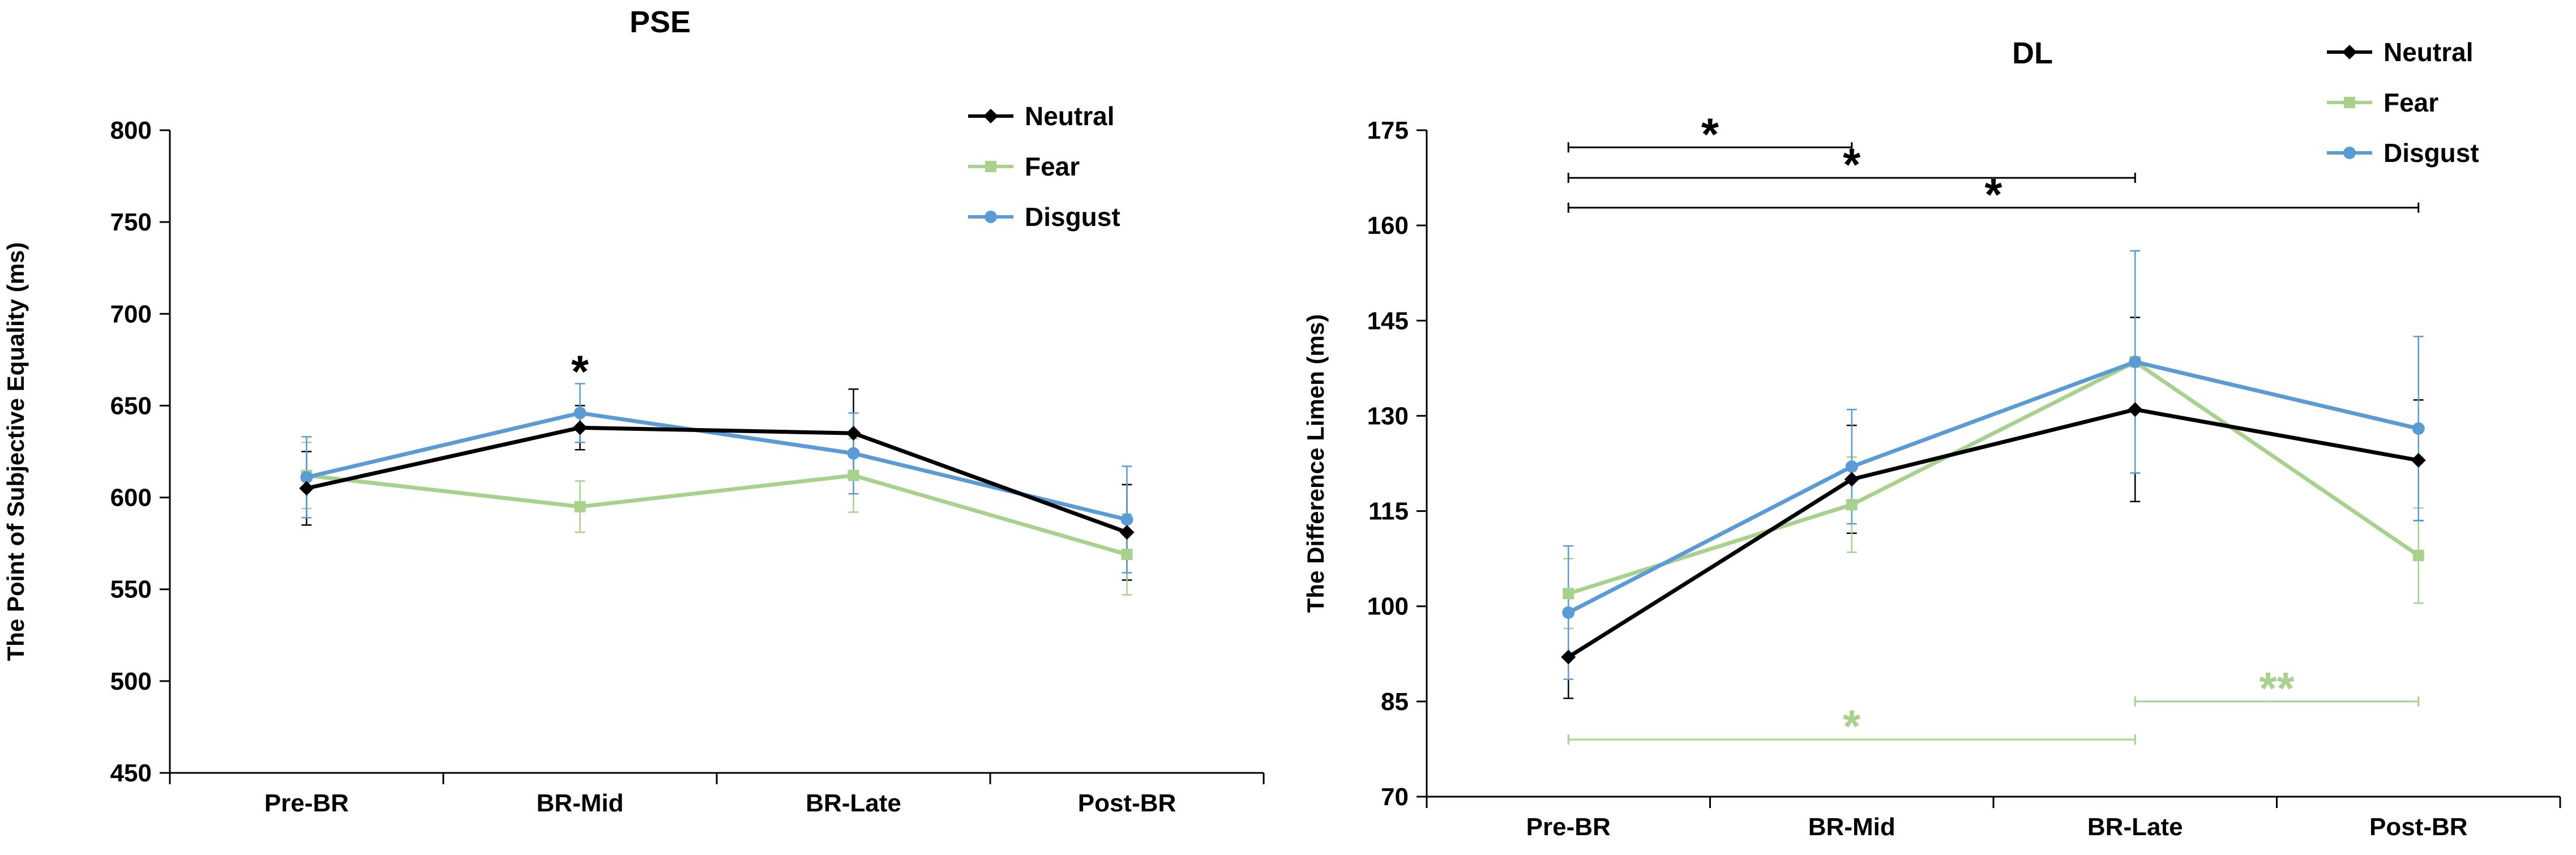 The height and width of the screenshot is (855, 2576). I want to click on significance-star: **, so click(2277, 688).